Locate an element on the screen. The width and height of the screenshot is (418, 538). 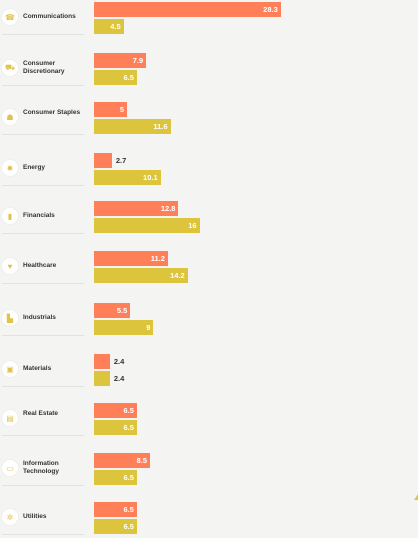
basket-icon: ☗ is located at coordinates (10, 117).